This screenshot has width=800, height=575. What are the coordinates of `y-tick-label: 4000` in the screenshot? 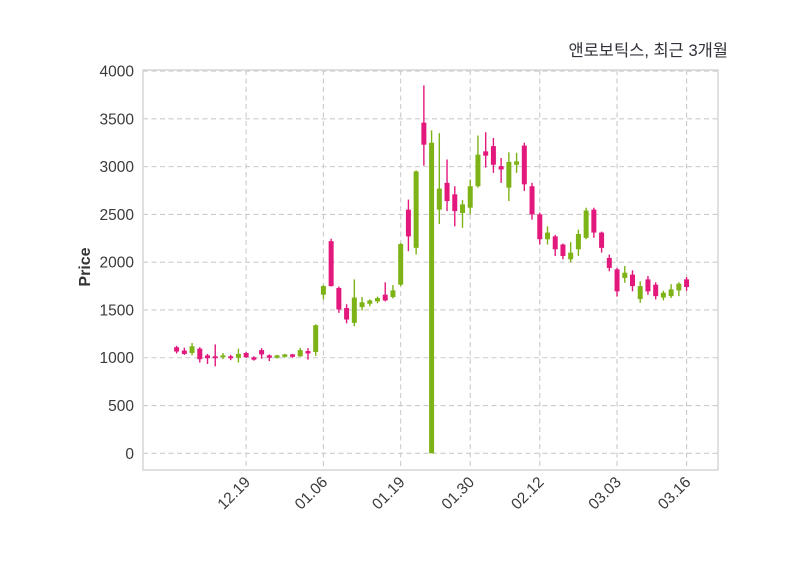 It's located at (117, 72).